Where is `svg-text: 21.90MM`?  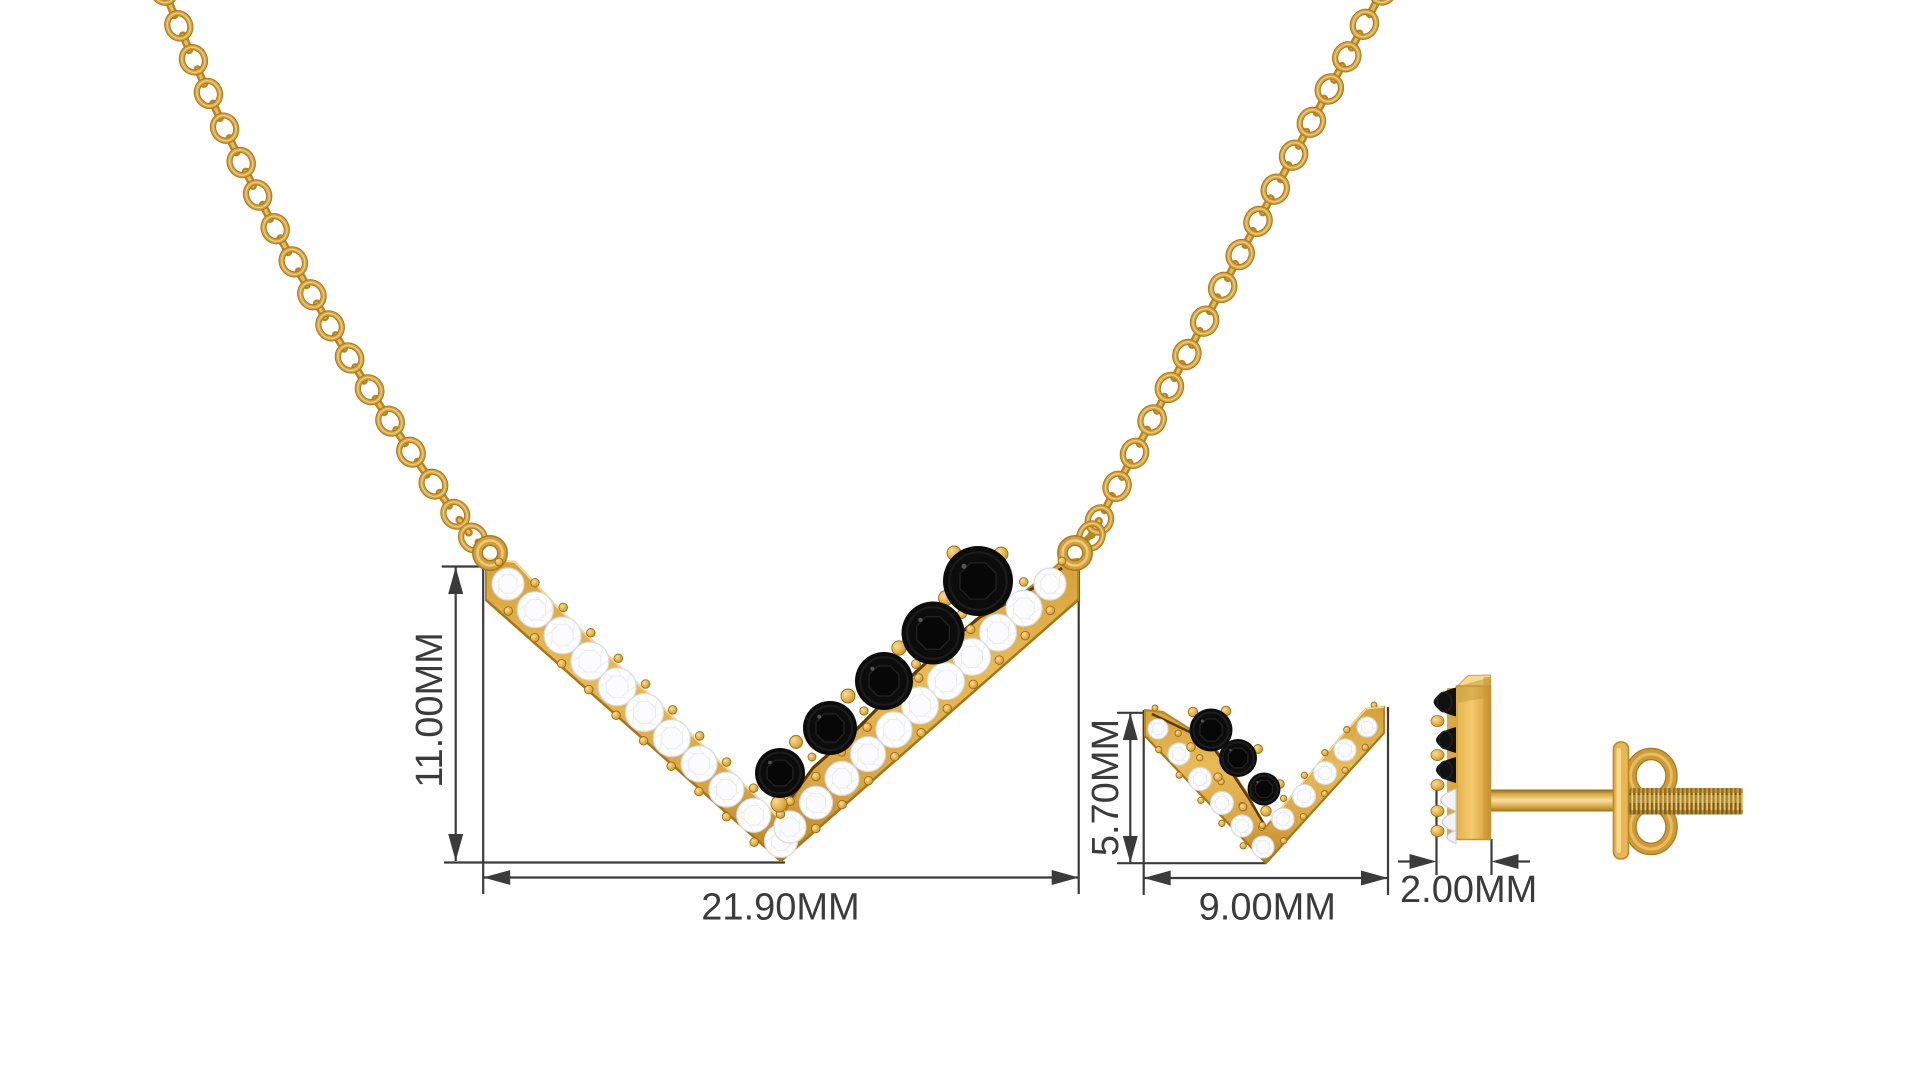
svg-text: 21.90MM is located at coordinates (780, 908).